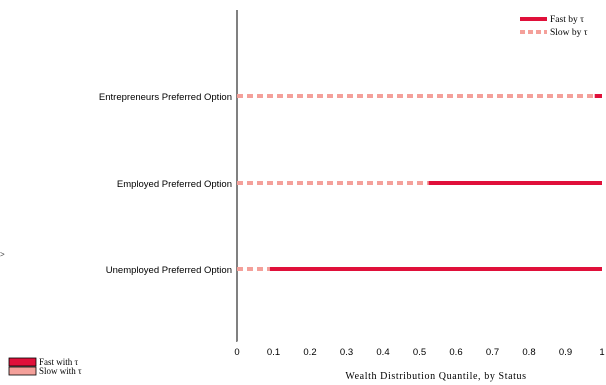 This screenshot has height=385, width=606. I want to click on edge-mark: >, so click(2, 254).